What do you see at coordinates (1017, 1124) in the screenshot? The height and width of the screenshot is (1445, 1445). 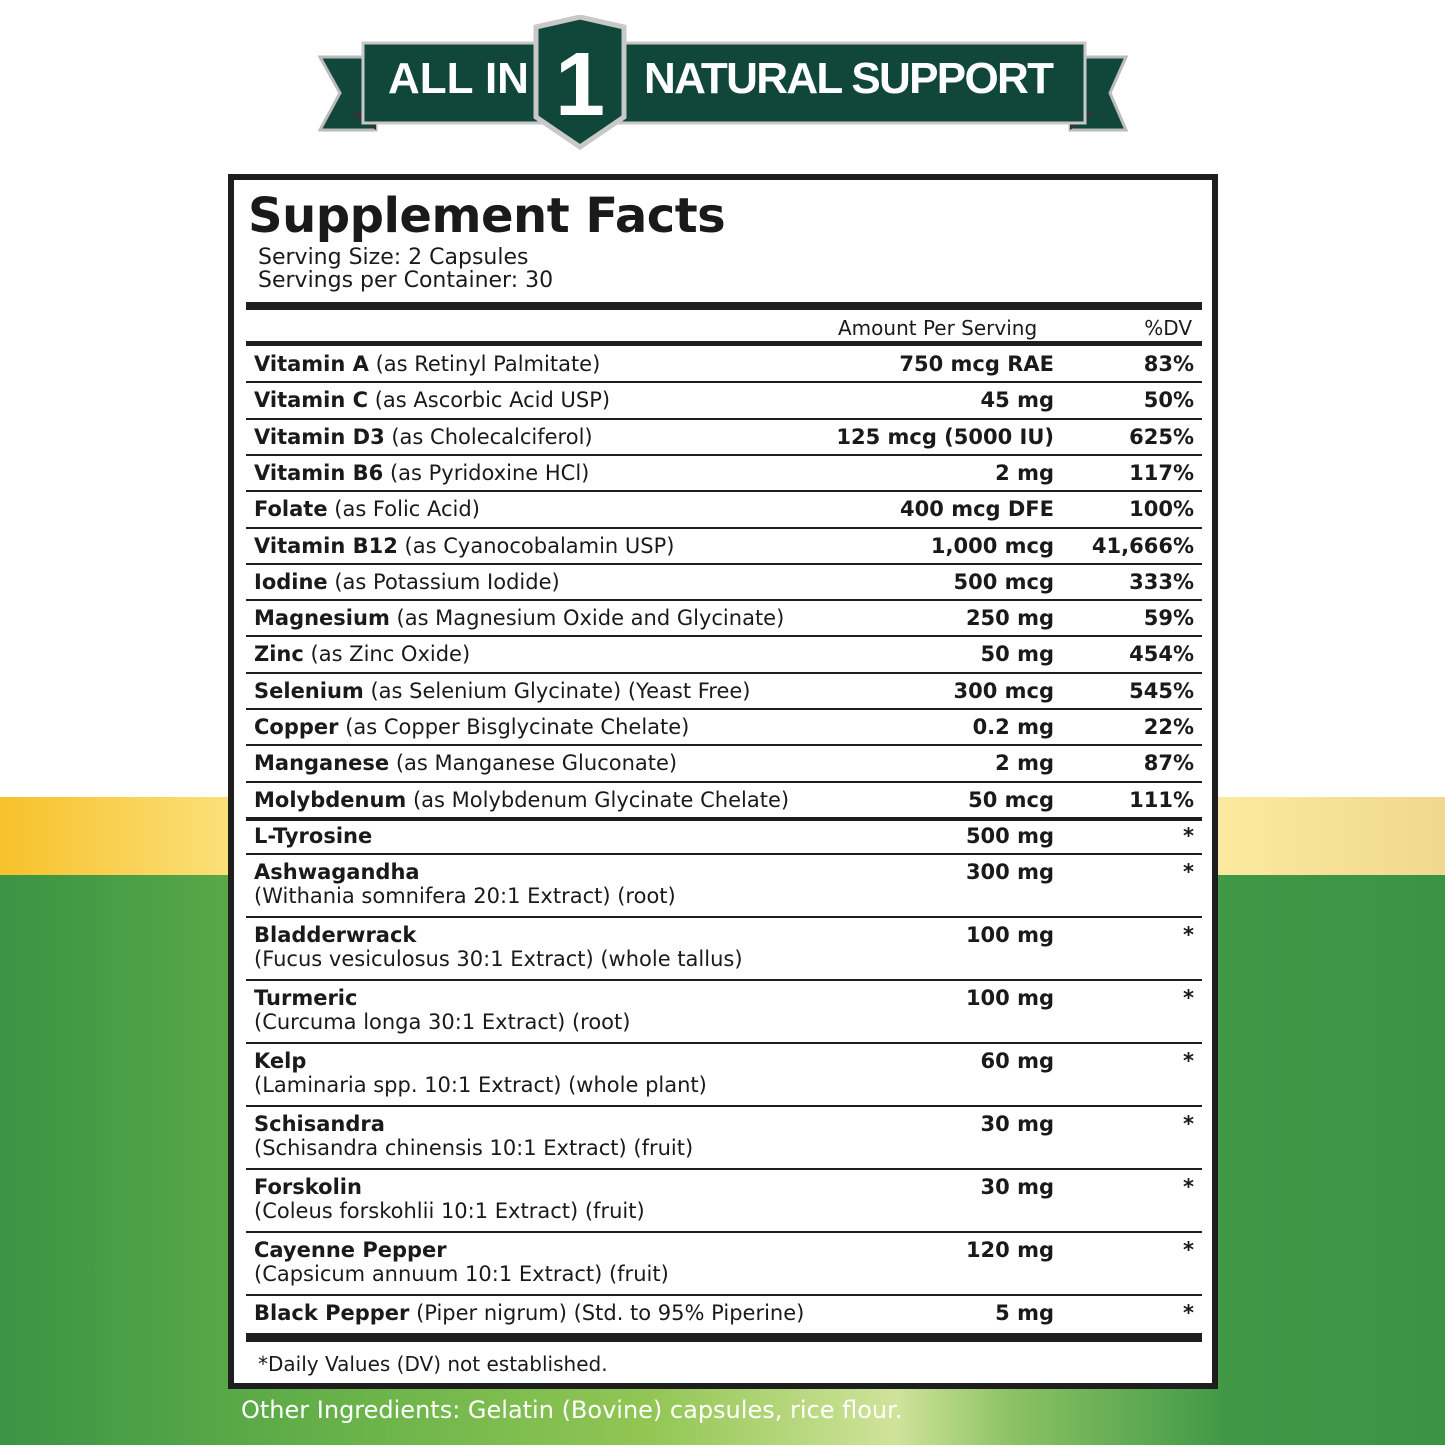 I see `amount: 30 mg` at bounding box center [1017, 1124].